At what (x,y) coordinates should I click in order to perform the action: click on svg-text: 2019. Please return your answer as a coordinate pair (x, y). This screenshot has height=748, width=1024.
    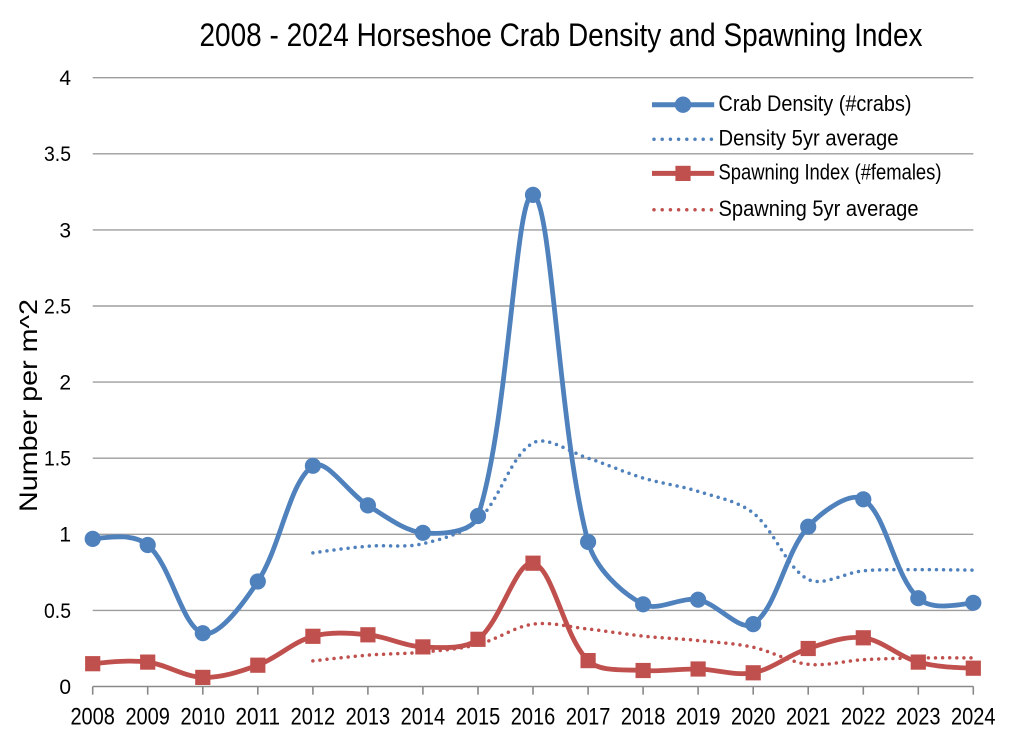
    Looking at the image, I should click on (698, 717).